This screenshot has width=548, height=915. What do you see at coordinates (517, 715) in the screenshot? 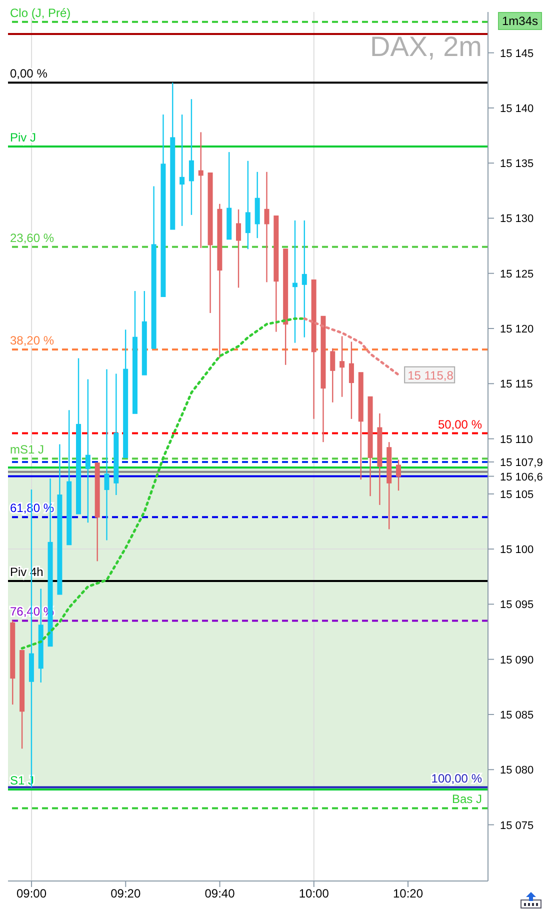
I see `y-tick-label: 15 085` at bounding box center [517, 715].